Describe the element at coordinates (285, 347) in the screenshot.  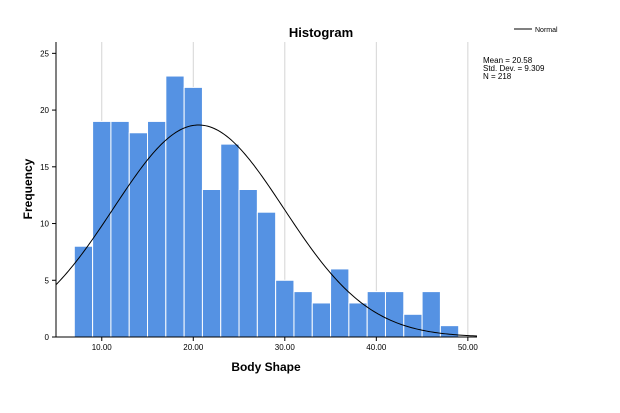
I see `x-tick-label-2: 30.00` at that location.